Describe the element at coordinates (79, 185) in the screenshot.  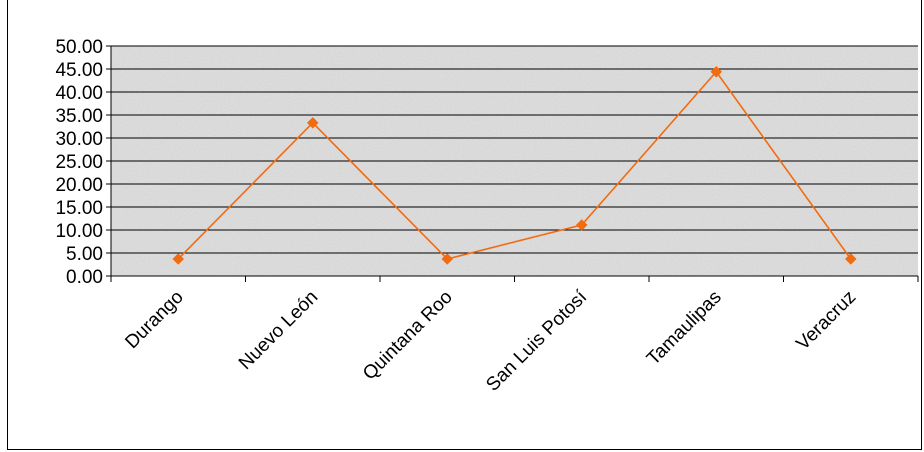
I see `y-tick-label: 20.00` at that location.